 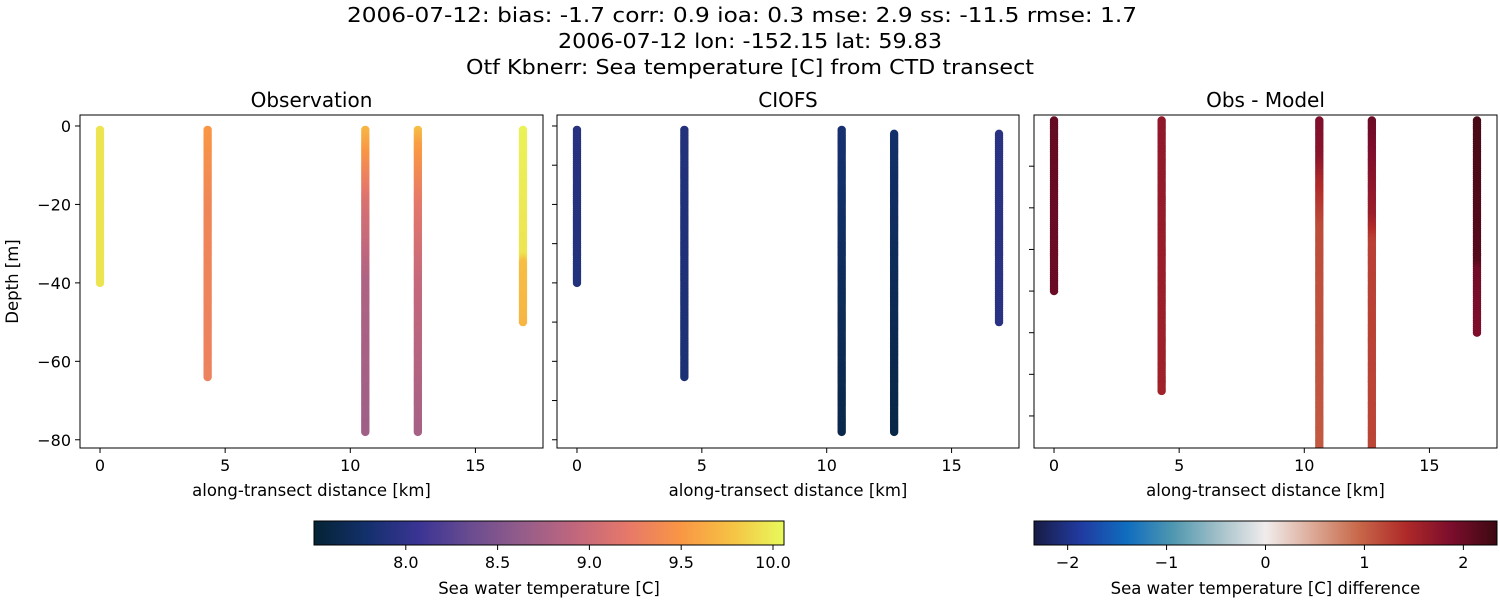 What do you see at coordinates (405, 562) in the screenshot?
I see `colorbar-tick-label: 8.0` at bounding box center [405, 562].